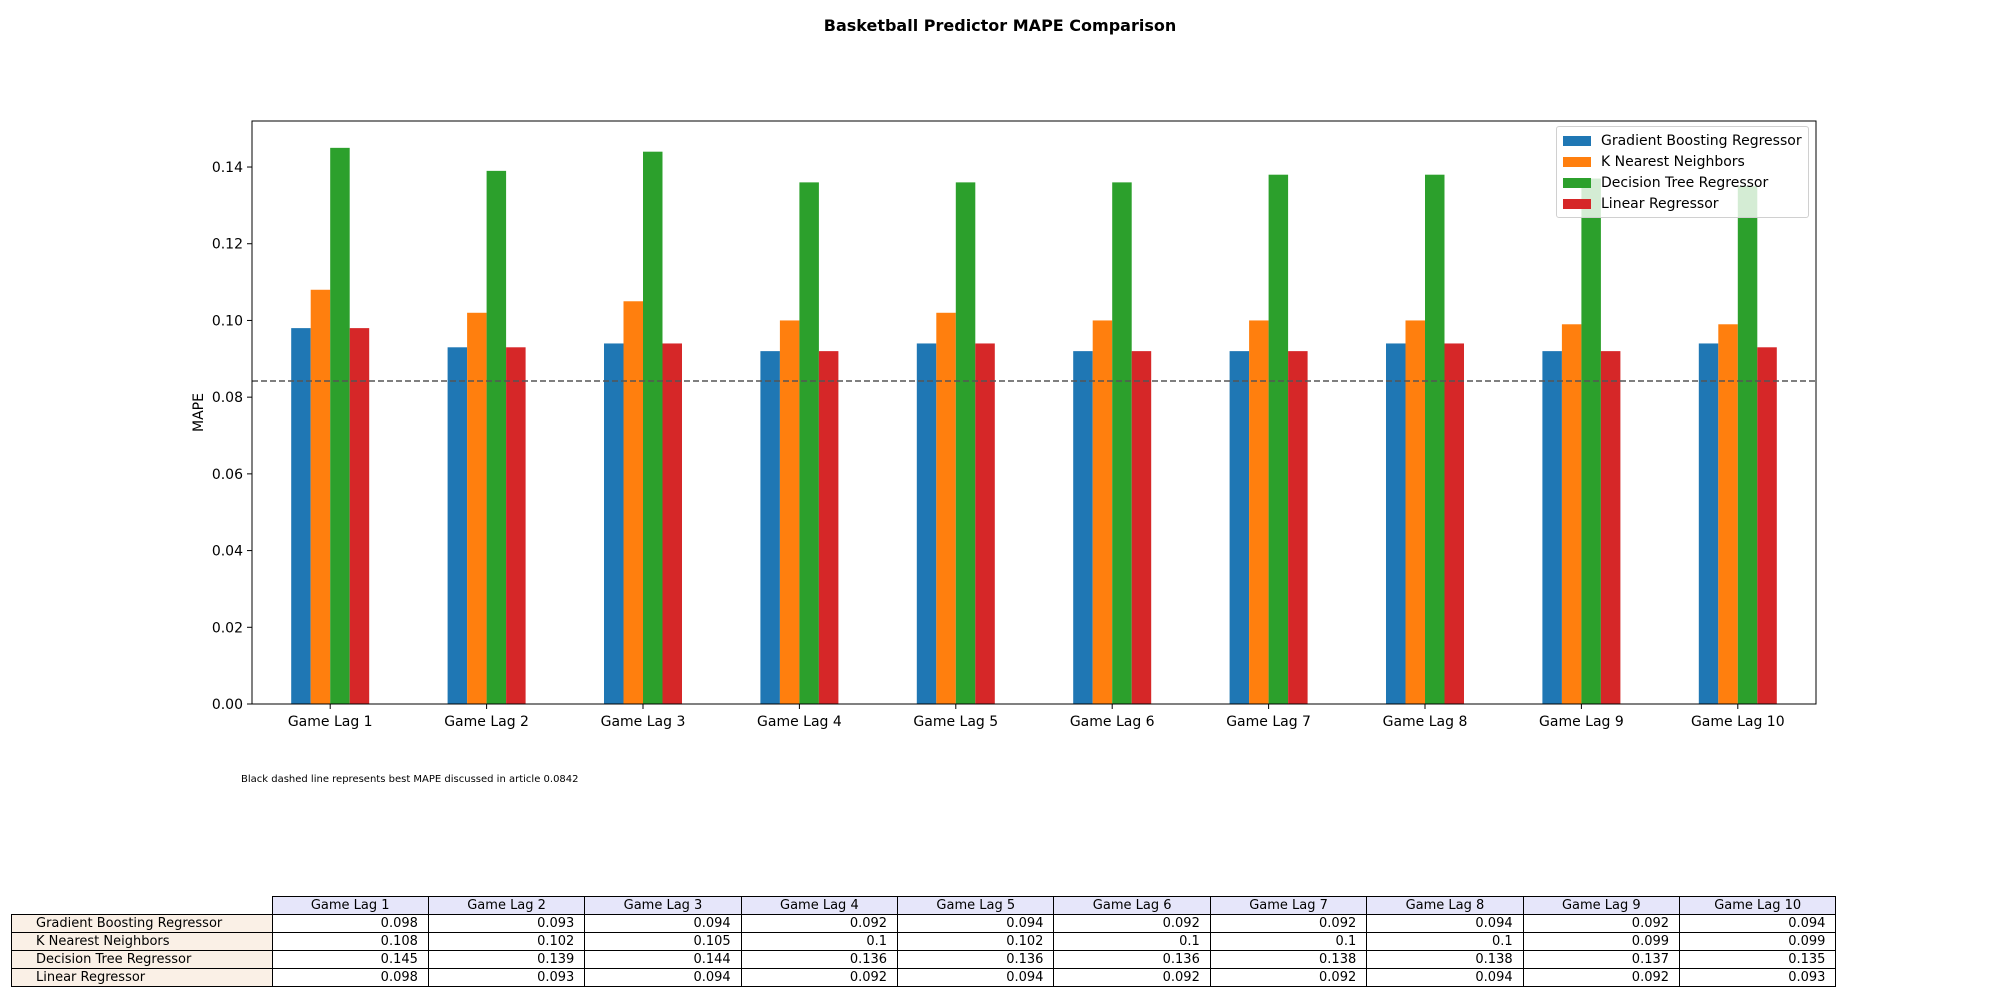  Describe the element at coordinates (506, 923) in the screenshot. I see `table-cell-1-2: 0.093` at that location.